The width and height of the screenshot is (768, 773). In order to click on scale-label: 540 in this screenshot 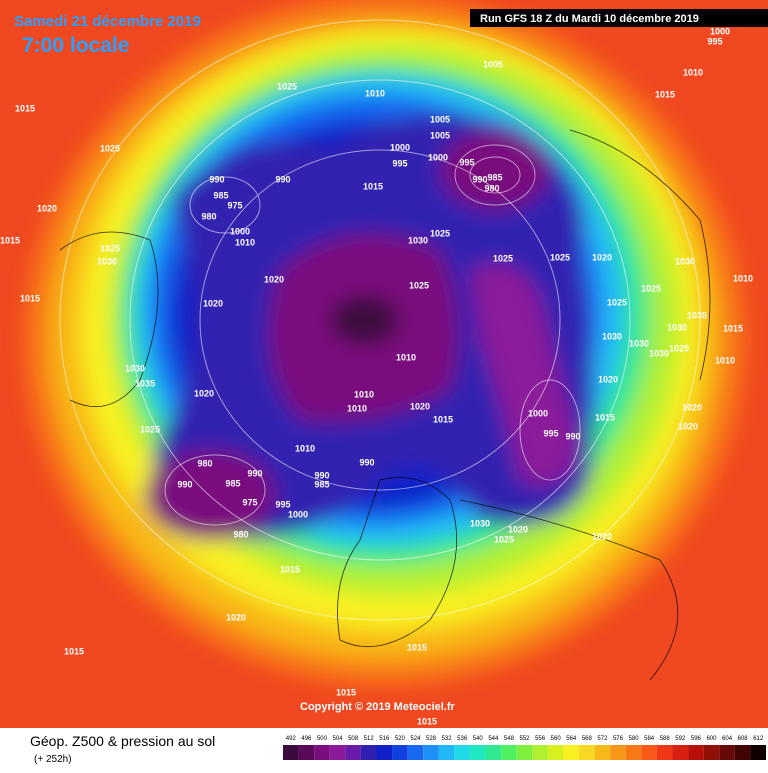, I will do `click(478, 739)`.